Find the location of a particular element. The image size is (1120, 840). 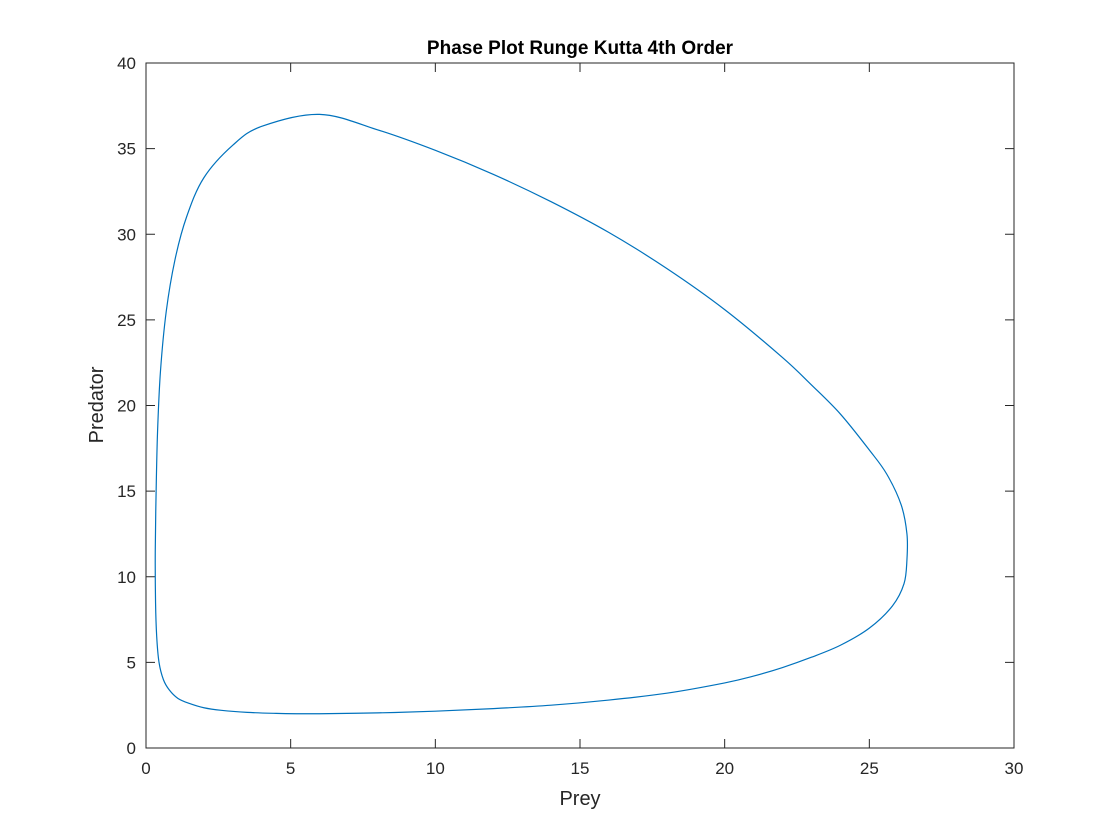

y-tick-label: 5 is located at coordinates (131, 662).